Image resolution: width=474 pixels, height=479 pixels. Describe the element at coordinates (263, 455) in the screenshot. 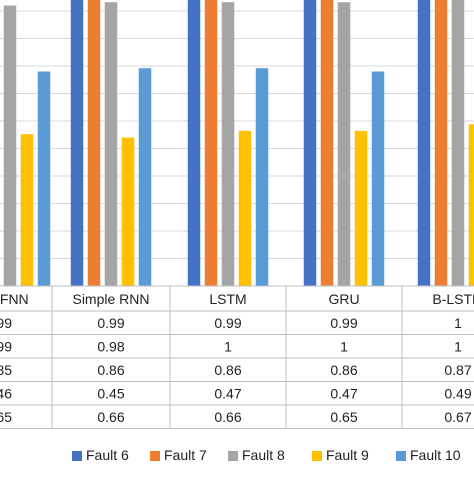

I see `legend-label: Fault 8` at that location.